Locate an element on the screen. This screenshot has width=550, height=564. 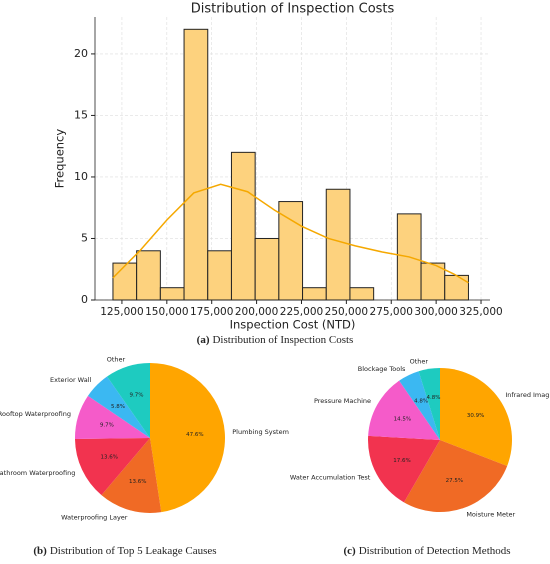
caption-text: Distribution of Inspection Costs is located at coordinates (282, 340).